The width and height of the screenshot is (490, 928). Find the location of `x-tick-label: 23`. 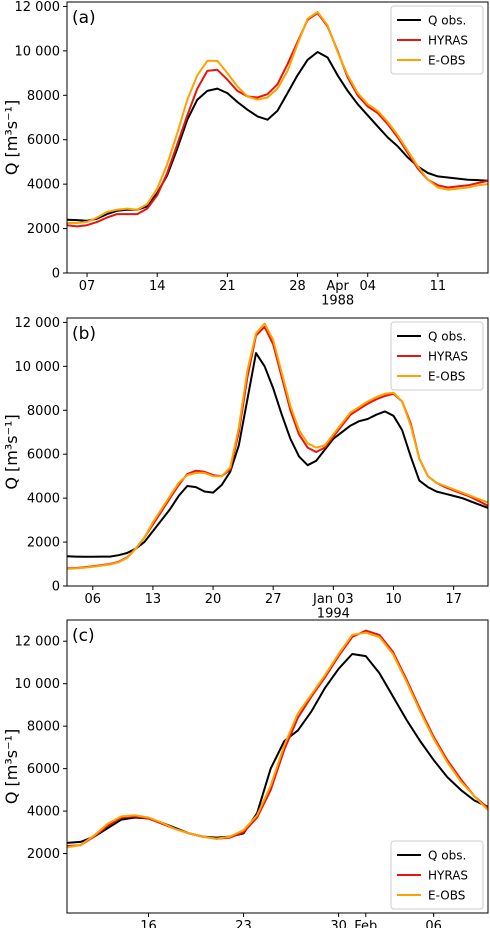

x-tick-label: 23 is located at coordinates (243, 923).